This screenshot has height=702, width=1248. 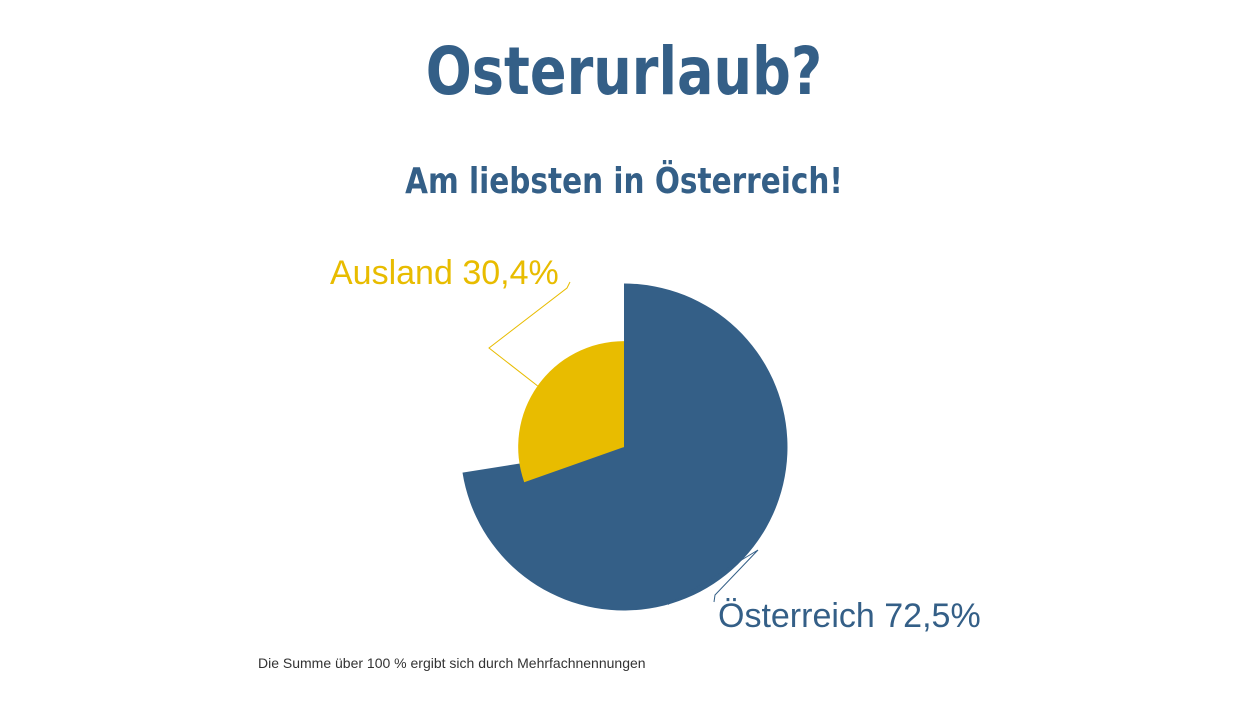 What do you see at coordinates (849, 616) in the screenshot?
I see `data-label-oesterreich: Österreich 72,5%` at bounding box center [849, 616].